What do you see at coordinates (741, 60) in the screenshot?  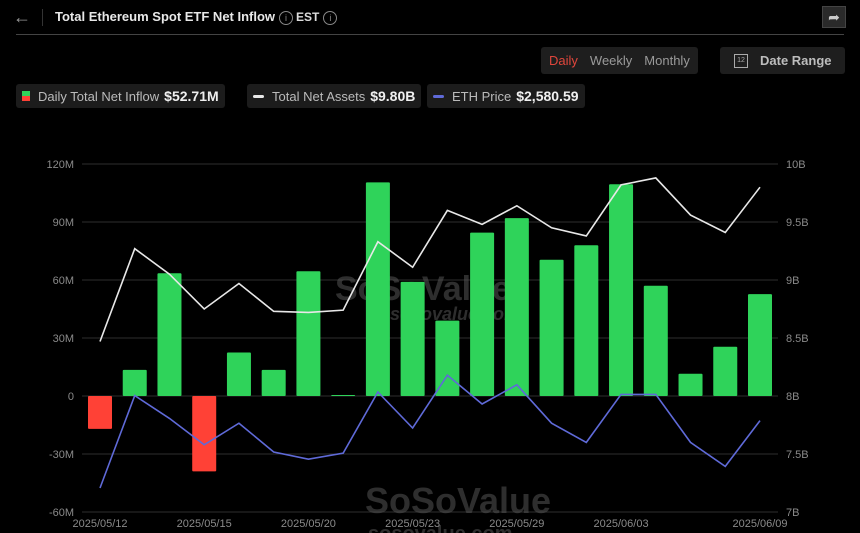 I see `calendar-icon: 12` at bounding box center [741, 60].